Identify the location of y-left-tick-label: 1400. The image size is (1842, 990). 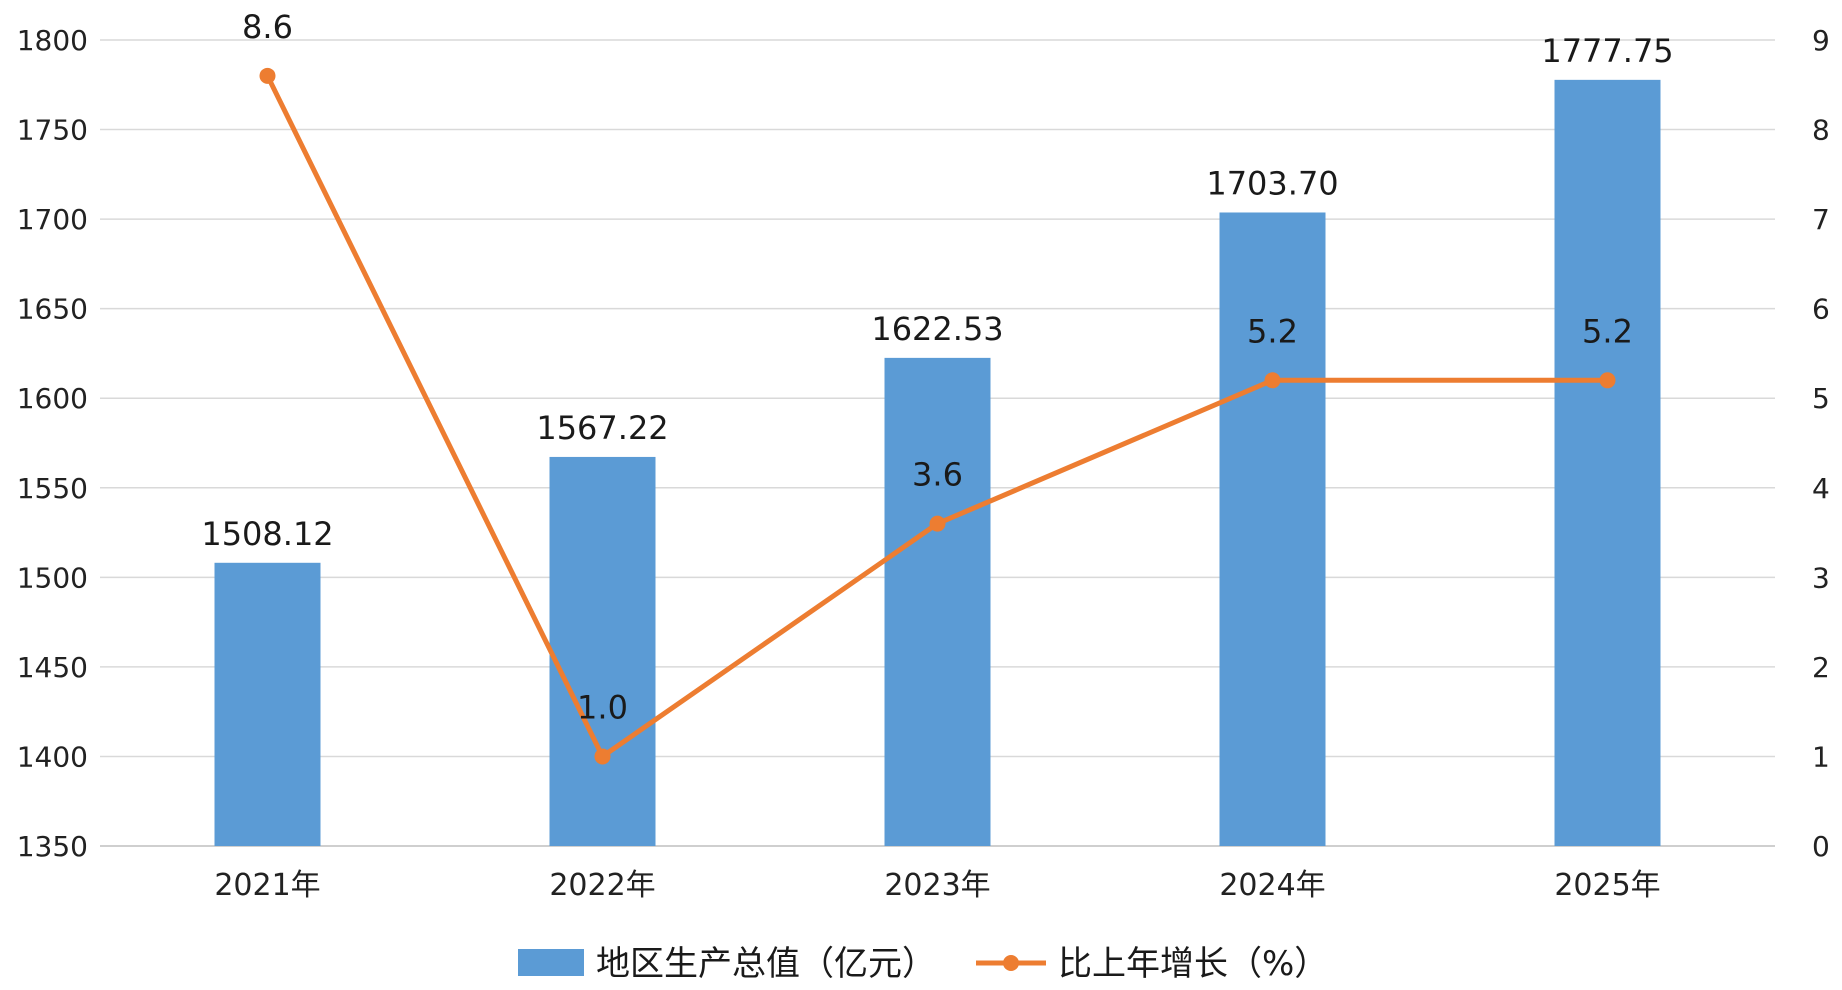
(52, 756).